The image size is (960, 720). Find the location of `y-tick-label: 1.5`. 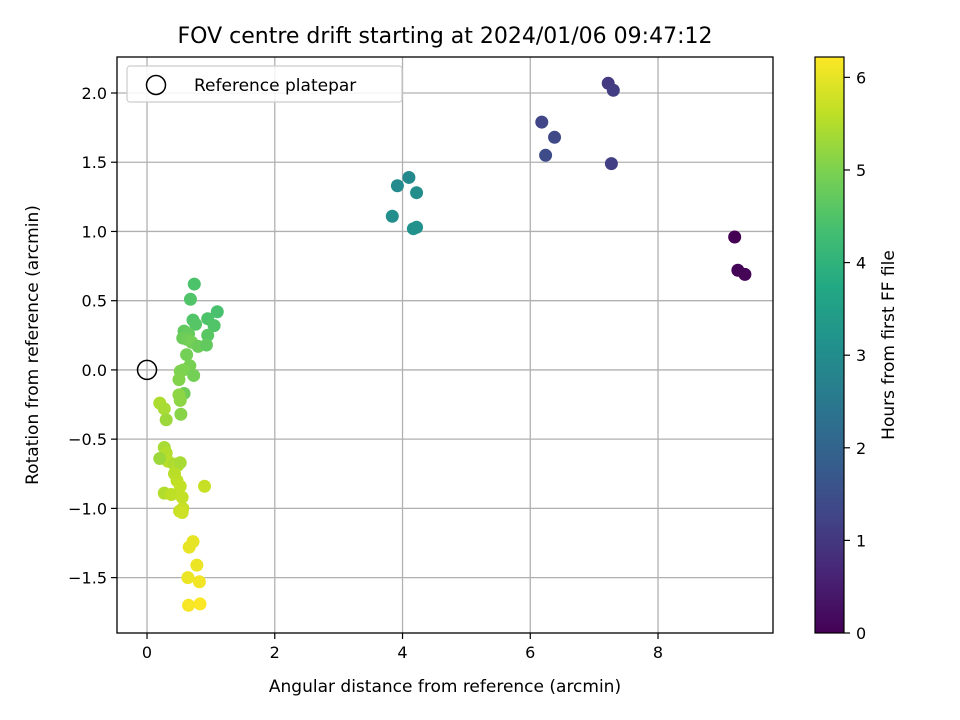

y-tick-label: 1.5 is located at coordinates (94, 162).